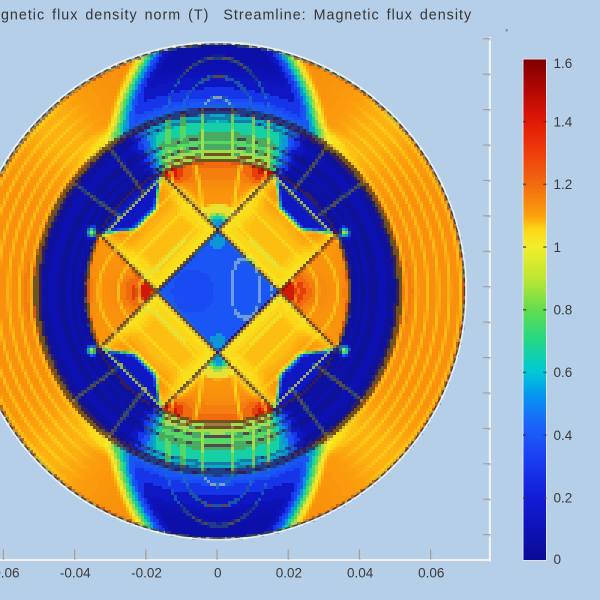 The width and height of the screenshot is (600, 600). What do you see at coordinates (563, 121) in the screenshot?
I see `svg-text: 1.4` at bounding box center [563, 121].